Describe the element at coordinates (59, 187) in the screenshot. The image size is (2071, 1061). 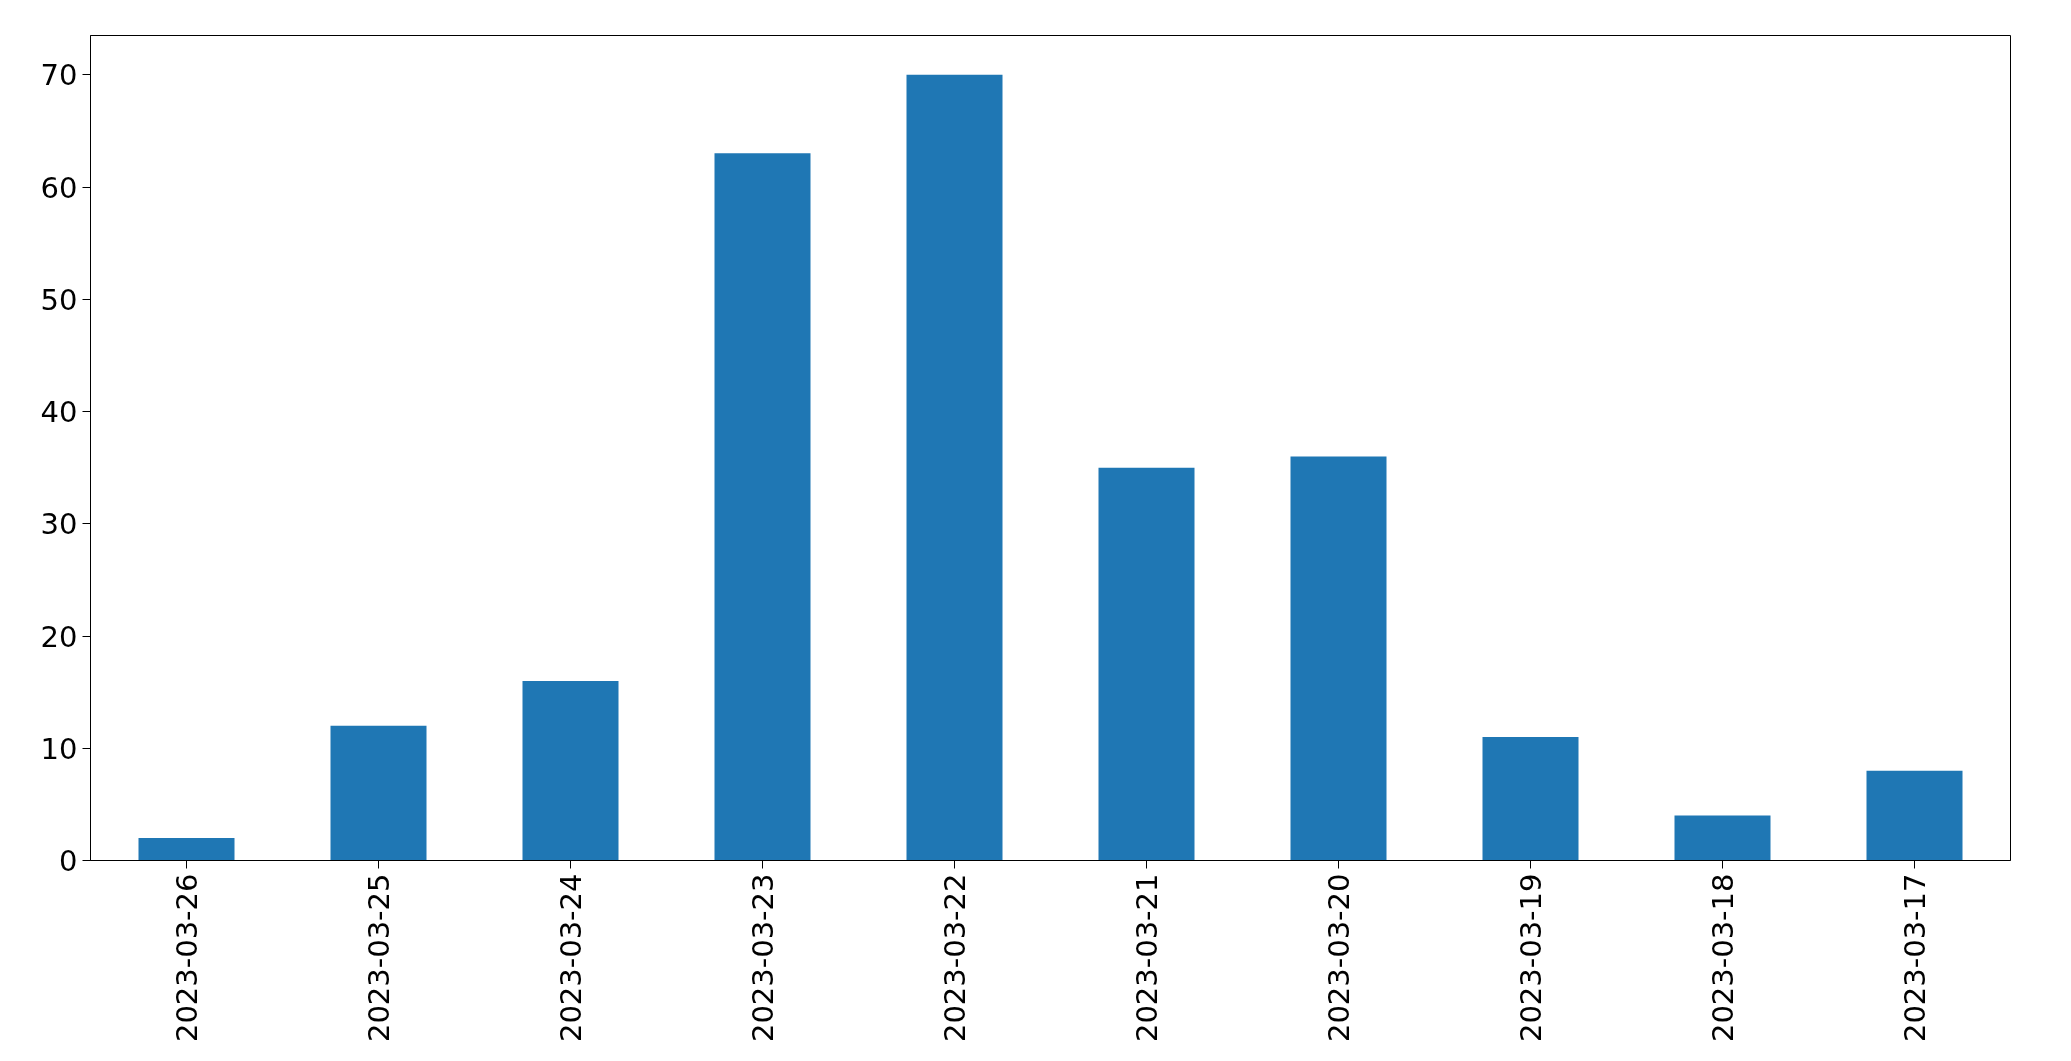
I see `y-tick-label: 60` at that location.